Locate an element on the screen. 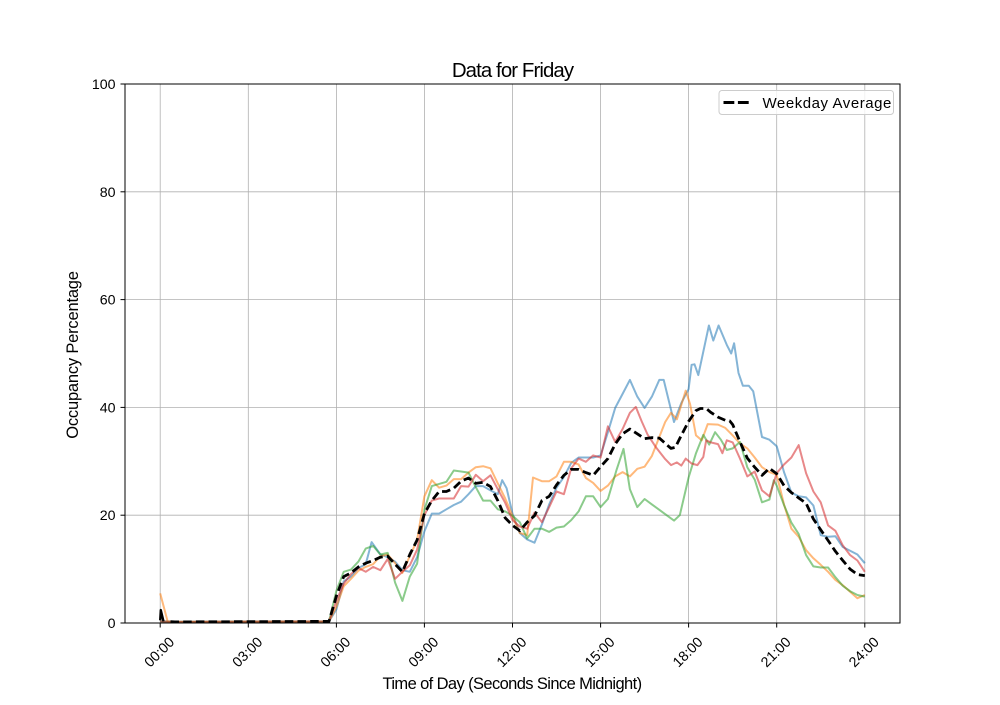  svg-text: Data for Friday is located at coordinates (513, 71).